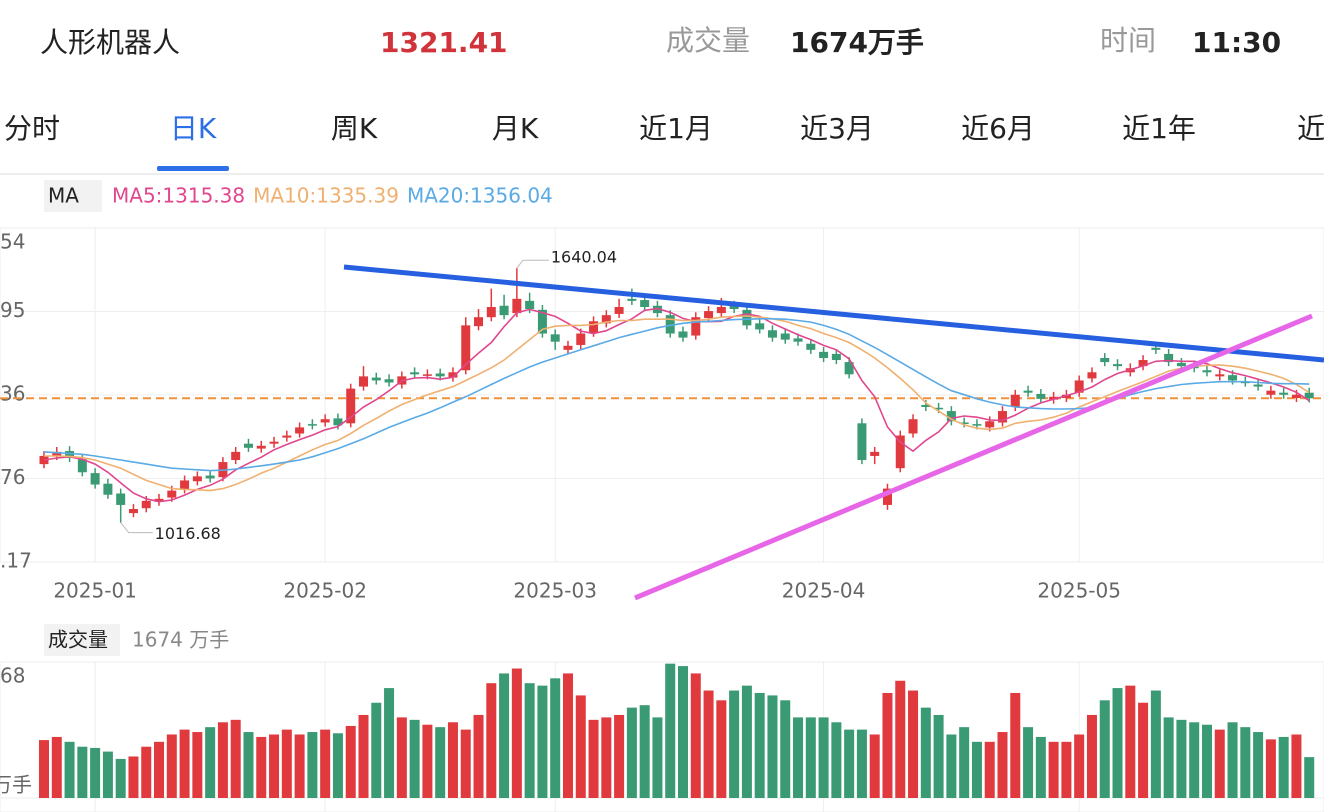  I want to click on tab: 近3月, so click(837, 128).